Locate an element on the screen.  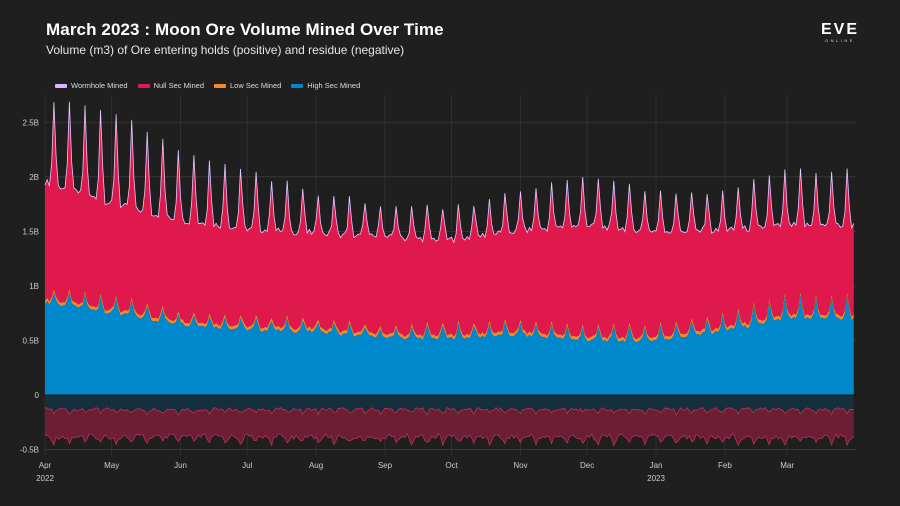
x-tick-label: Apr is located at coordinates (45, 465).